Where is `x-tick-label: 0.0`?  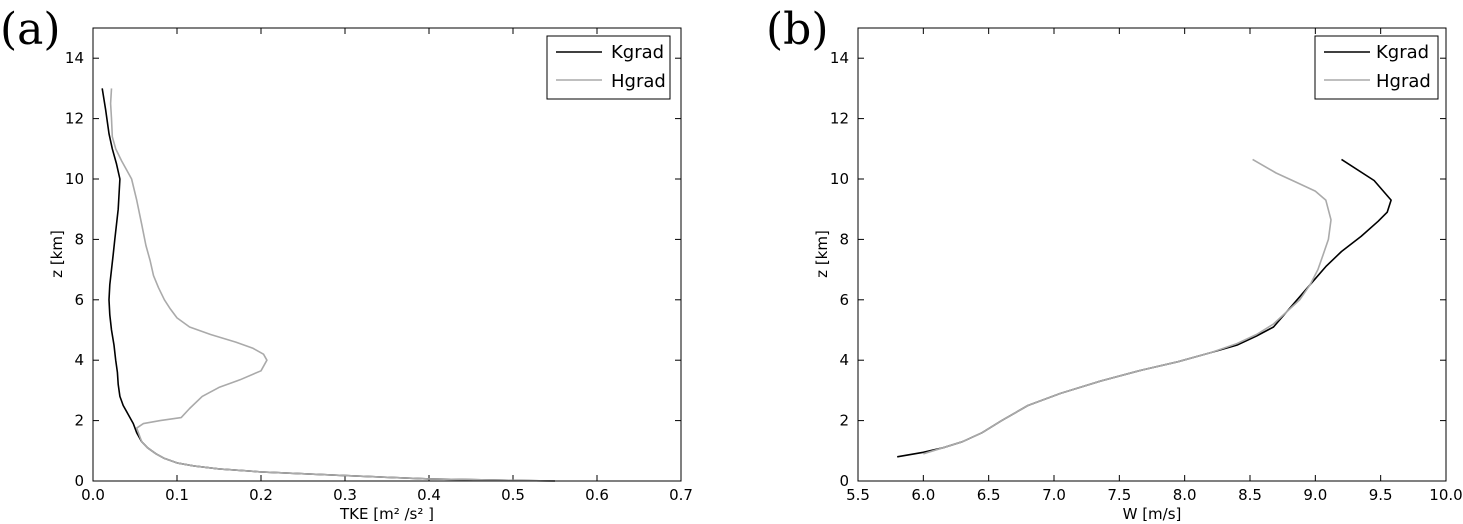
x-tick-label: 0.0 is located at coordinates (93, 495).